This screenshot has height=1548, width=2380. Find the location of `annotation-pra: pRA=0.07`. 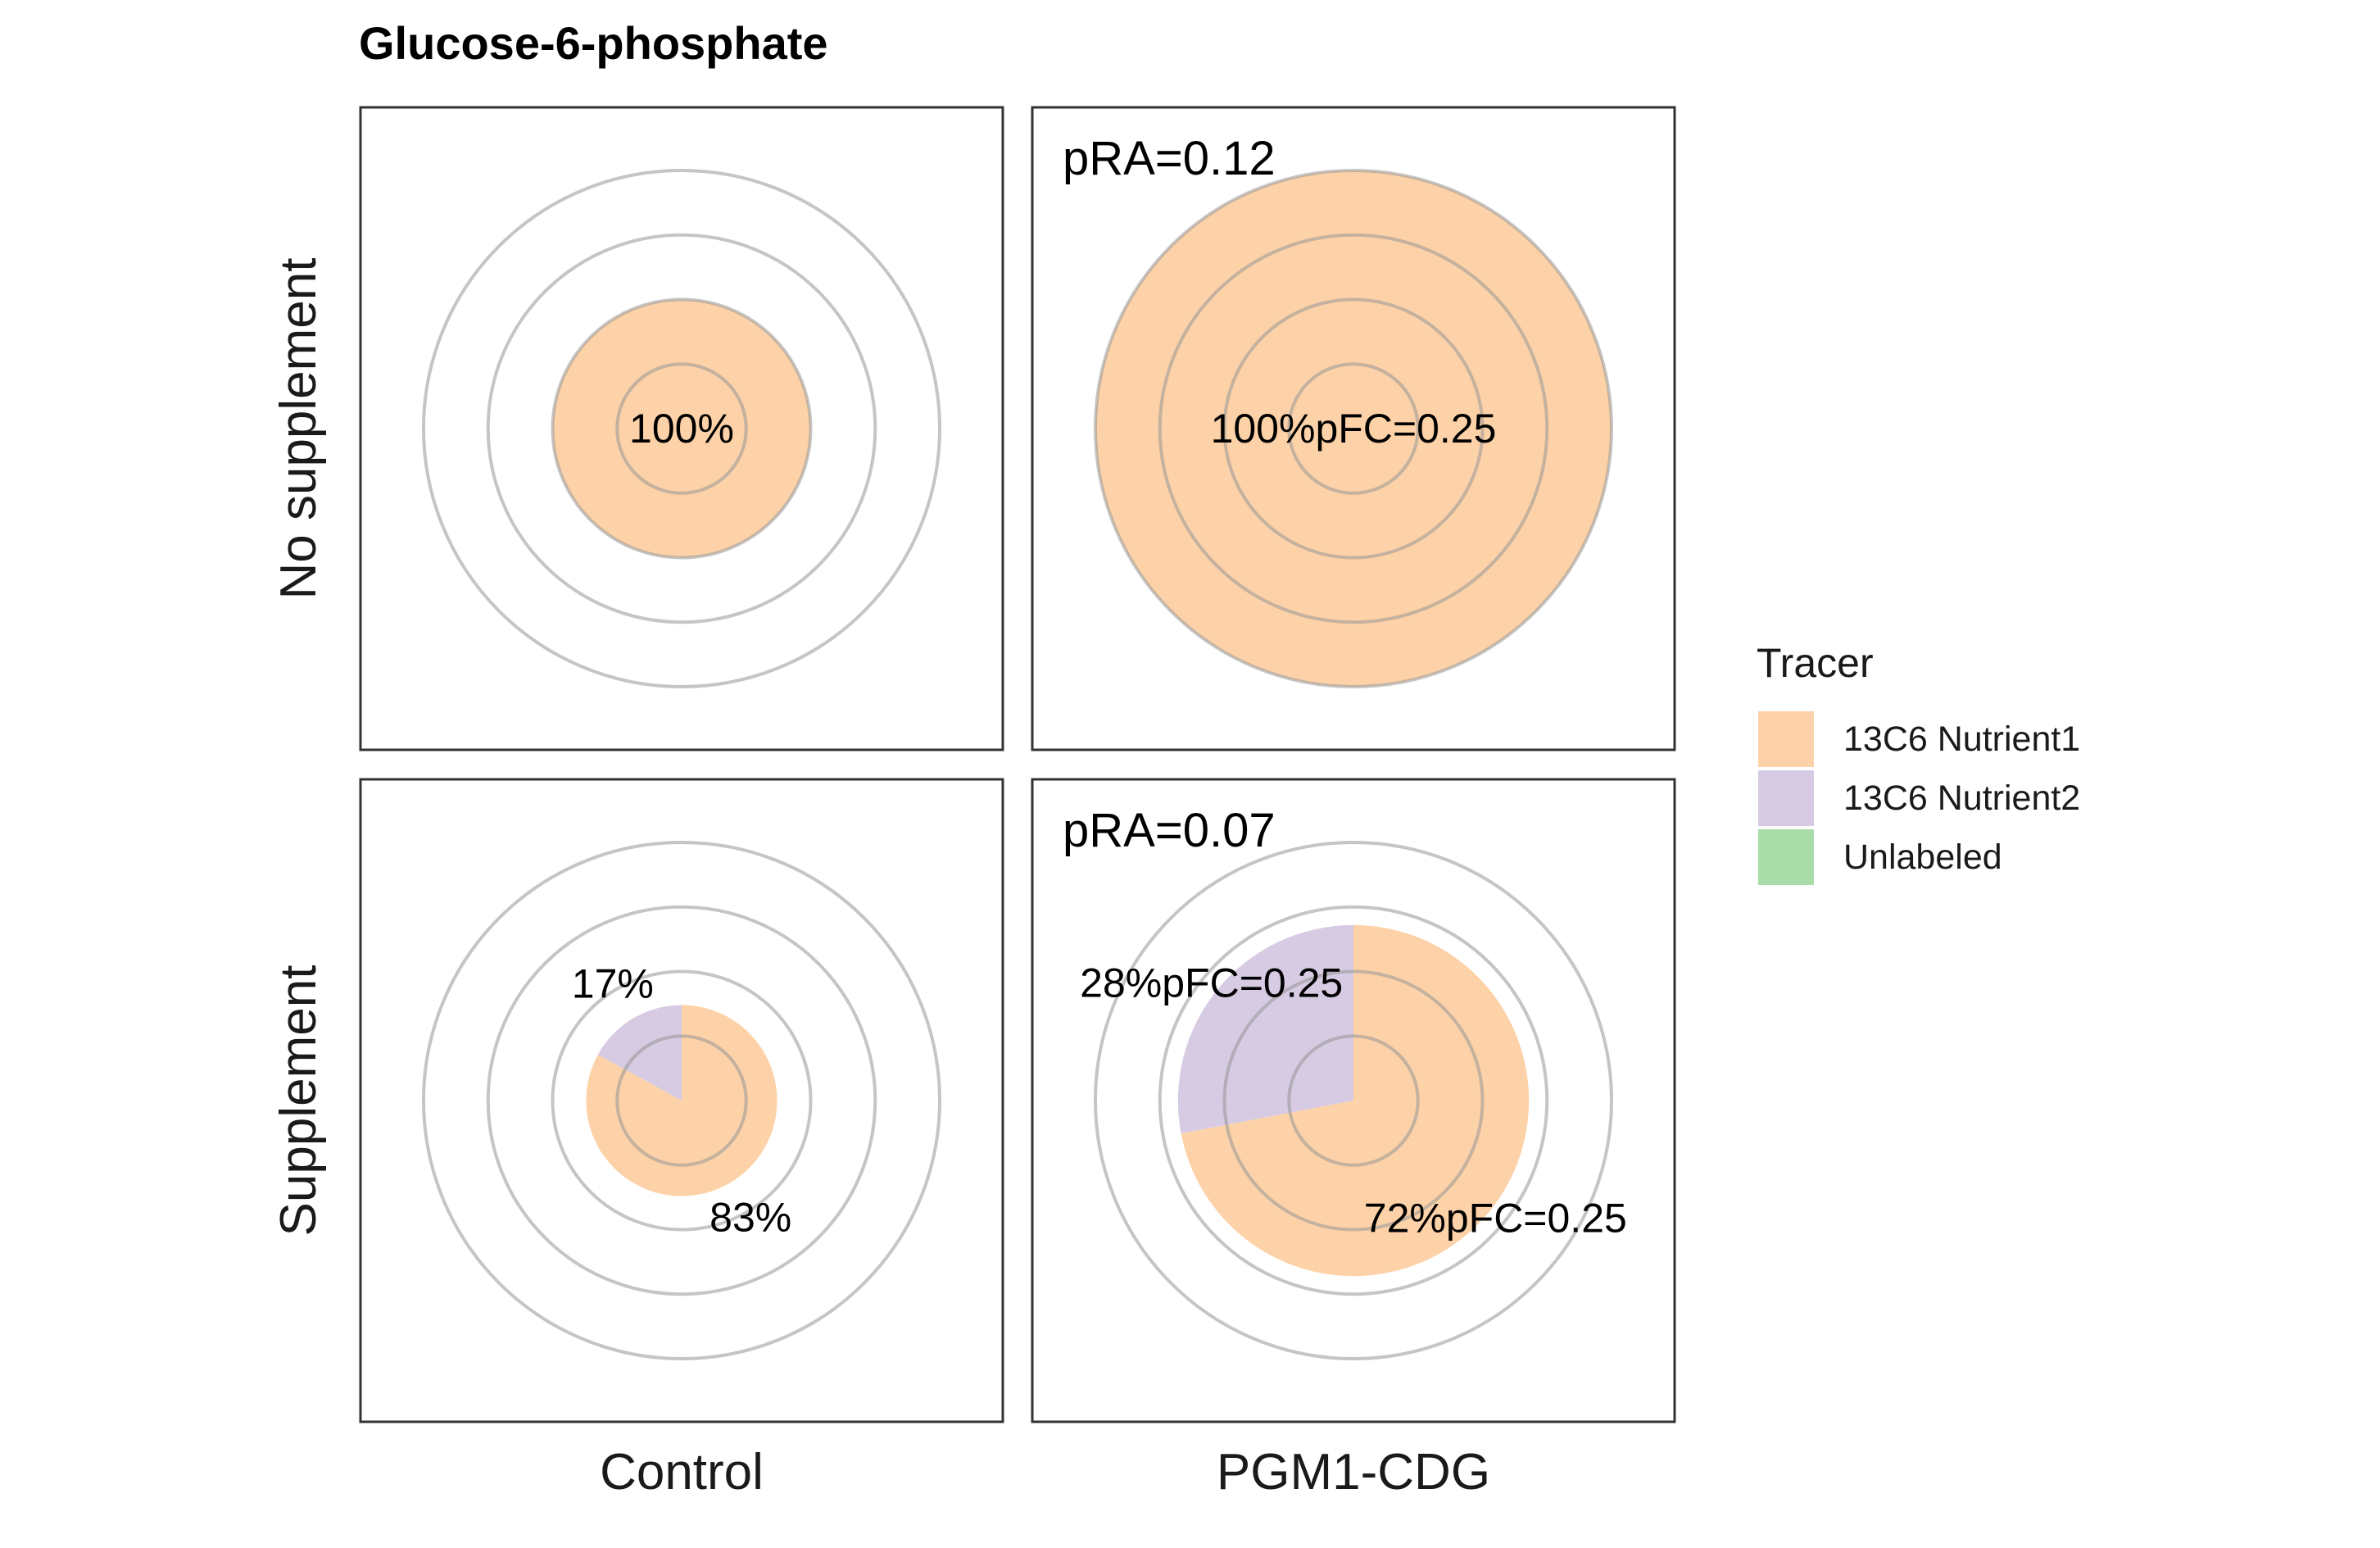

annotation-pra: pRA=0.07 is located at coordinates (1169, 831).